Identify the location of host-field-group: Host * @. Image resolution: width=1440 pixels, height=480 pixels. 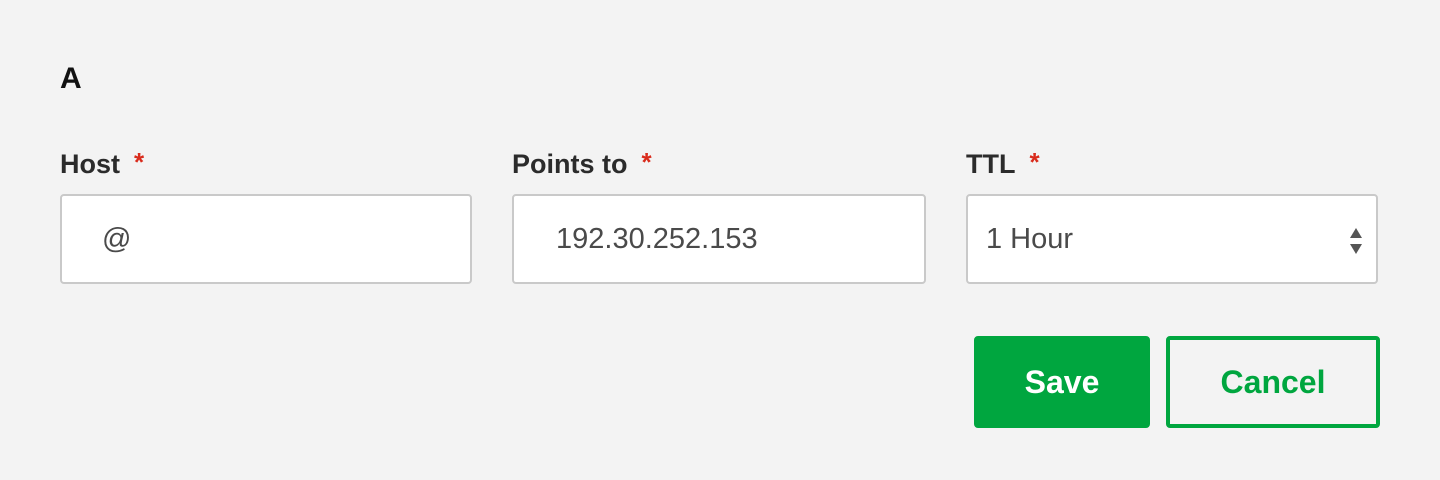
(266, 215).